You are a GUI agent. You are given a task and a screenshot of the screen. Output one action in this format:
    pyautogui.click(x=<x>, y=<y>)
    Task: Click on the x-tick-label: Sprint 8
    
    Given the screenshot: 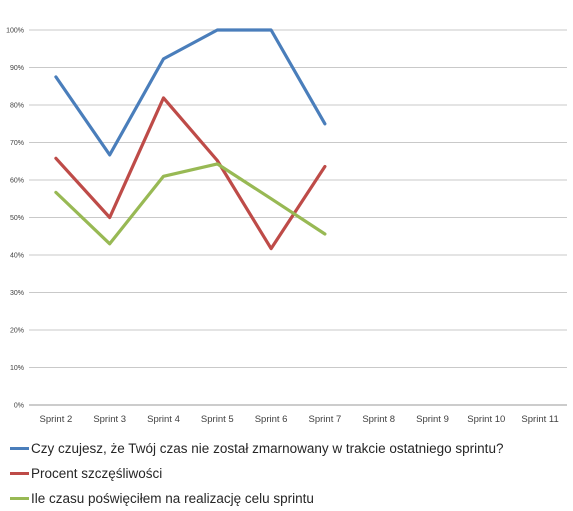 What is the action you would take?
    pyautogui.click(x=378, y=419)
    